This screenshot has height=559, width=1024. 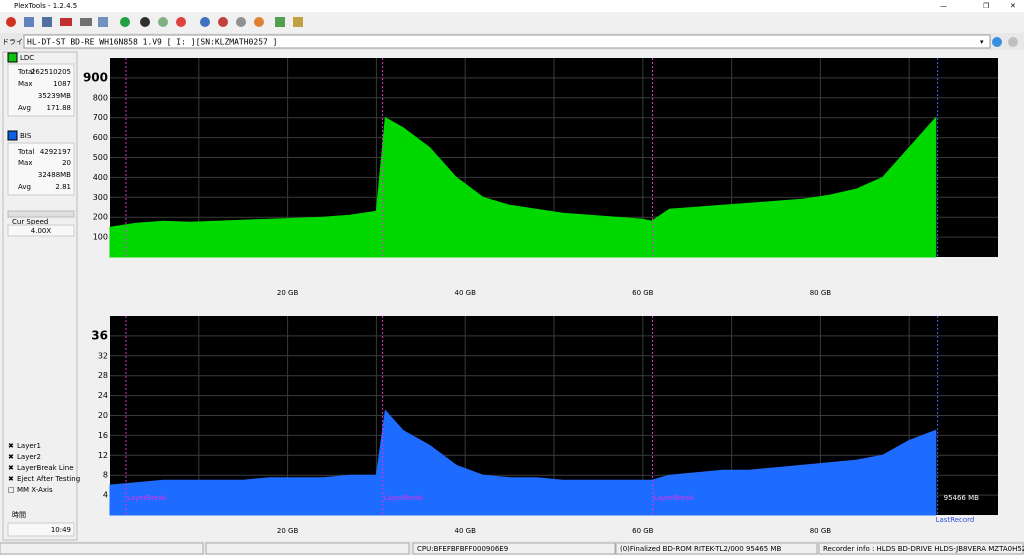 What do you see at coordinates (41, 90) in the screenshot?
I see `ldc-box` at bounding box center [41, 90].